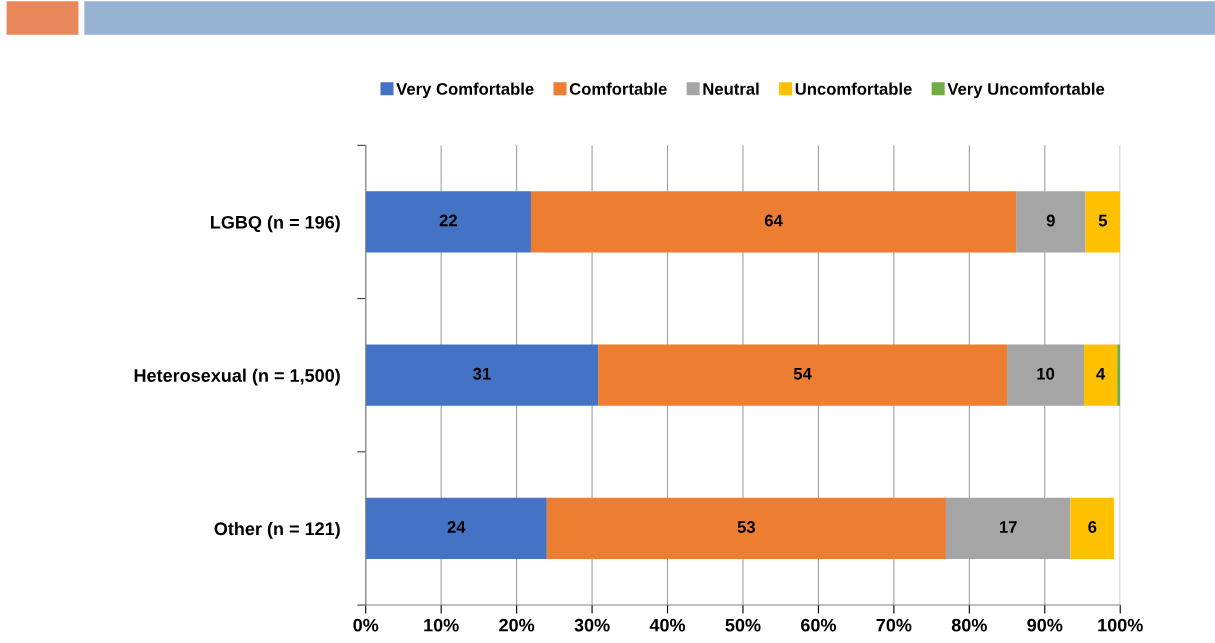  What do you see at coordinates (592, 625) in the screenshot?
I see `x-tick-label: 30%` at bounding box center [592, 625].